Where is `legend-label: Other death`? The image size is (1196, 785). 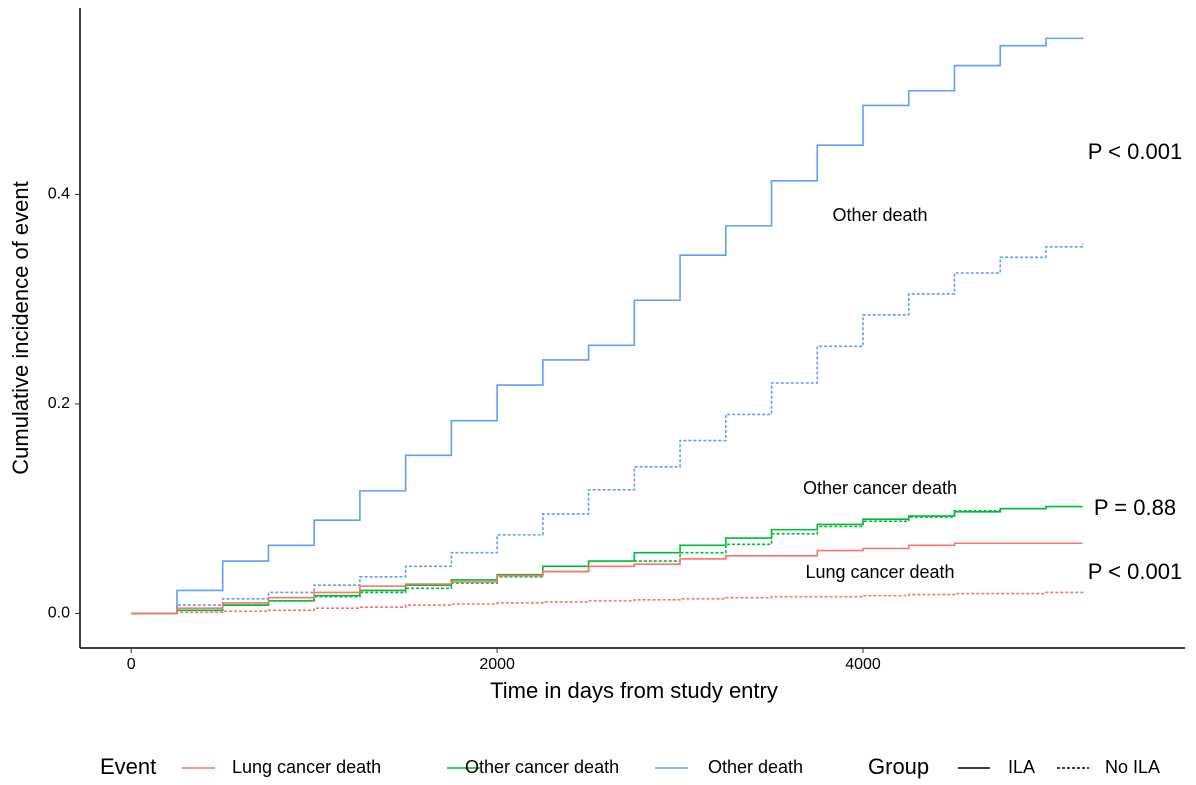 legend-label: Other death is located at coordinates (755, 767).